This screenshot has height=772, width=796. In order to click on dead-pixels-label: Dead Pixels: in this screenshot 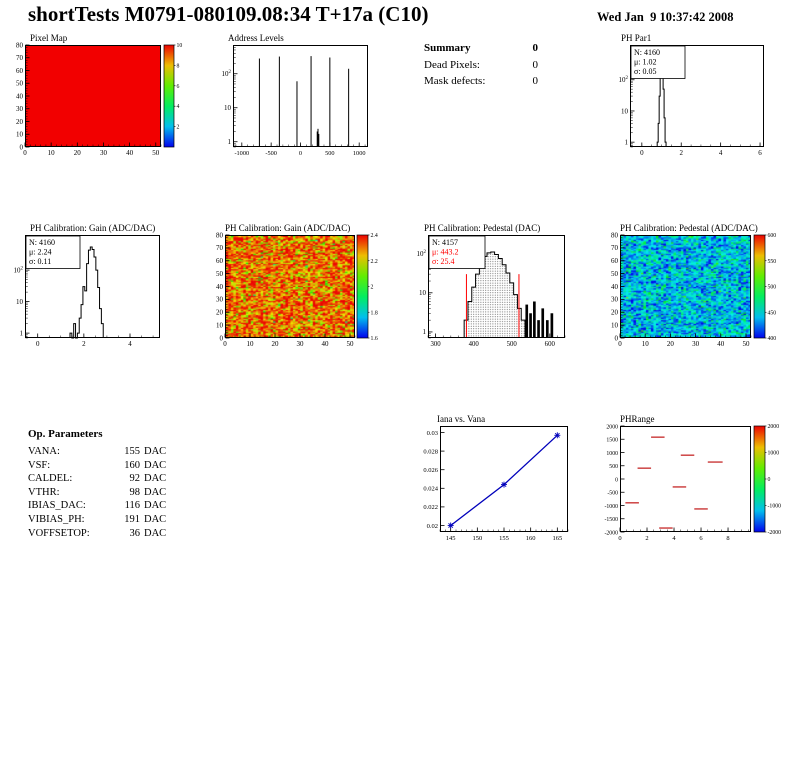, I will do `click(452, 64)`.